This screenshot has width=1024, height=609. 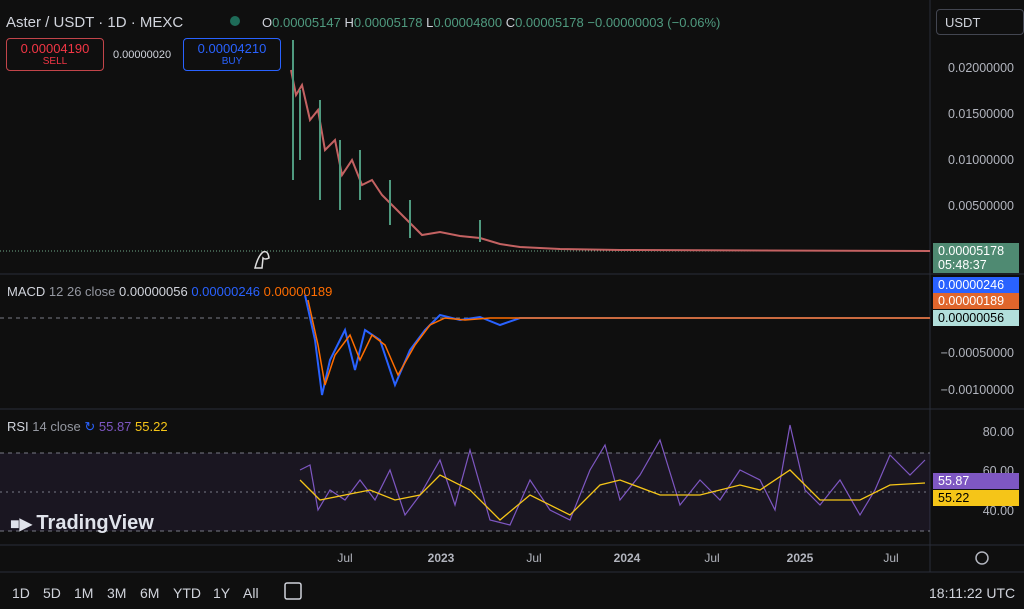 I want to click on buy-price: 0.00004210, so click(x=232, y=48).